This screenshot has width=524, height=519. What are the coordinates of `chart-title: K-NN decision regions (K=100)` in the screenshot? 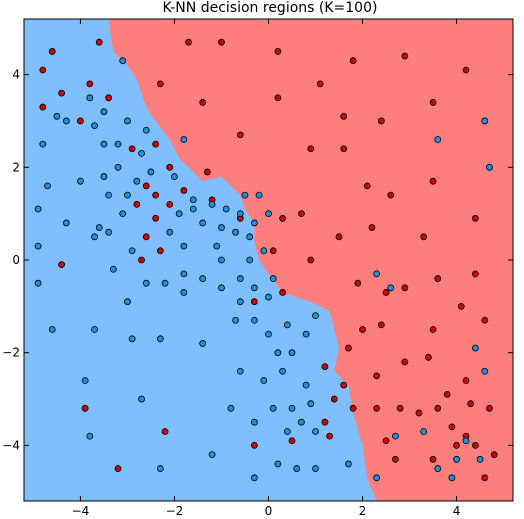 It's located at (270, 8).